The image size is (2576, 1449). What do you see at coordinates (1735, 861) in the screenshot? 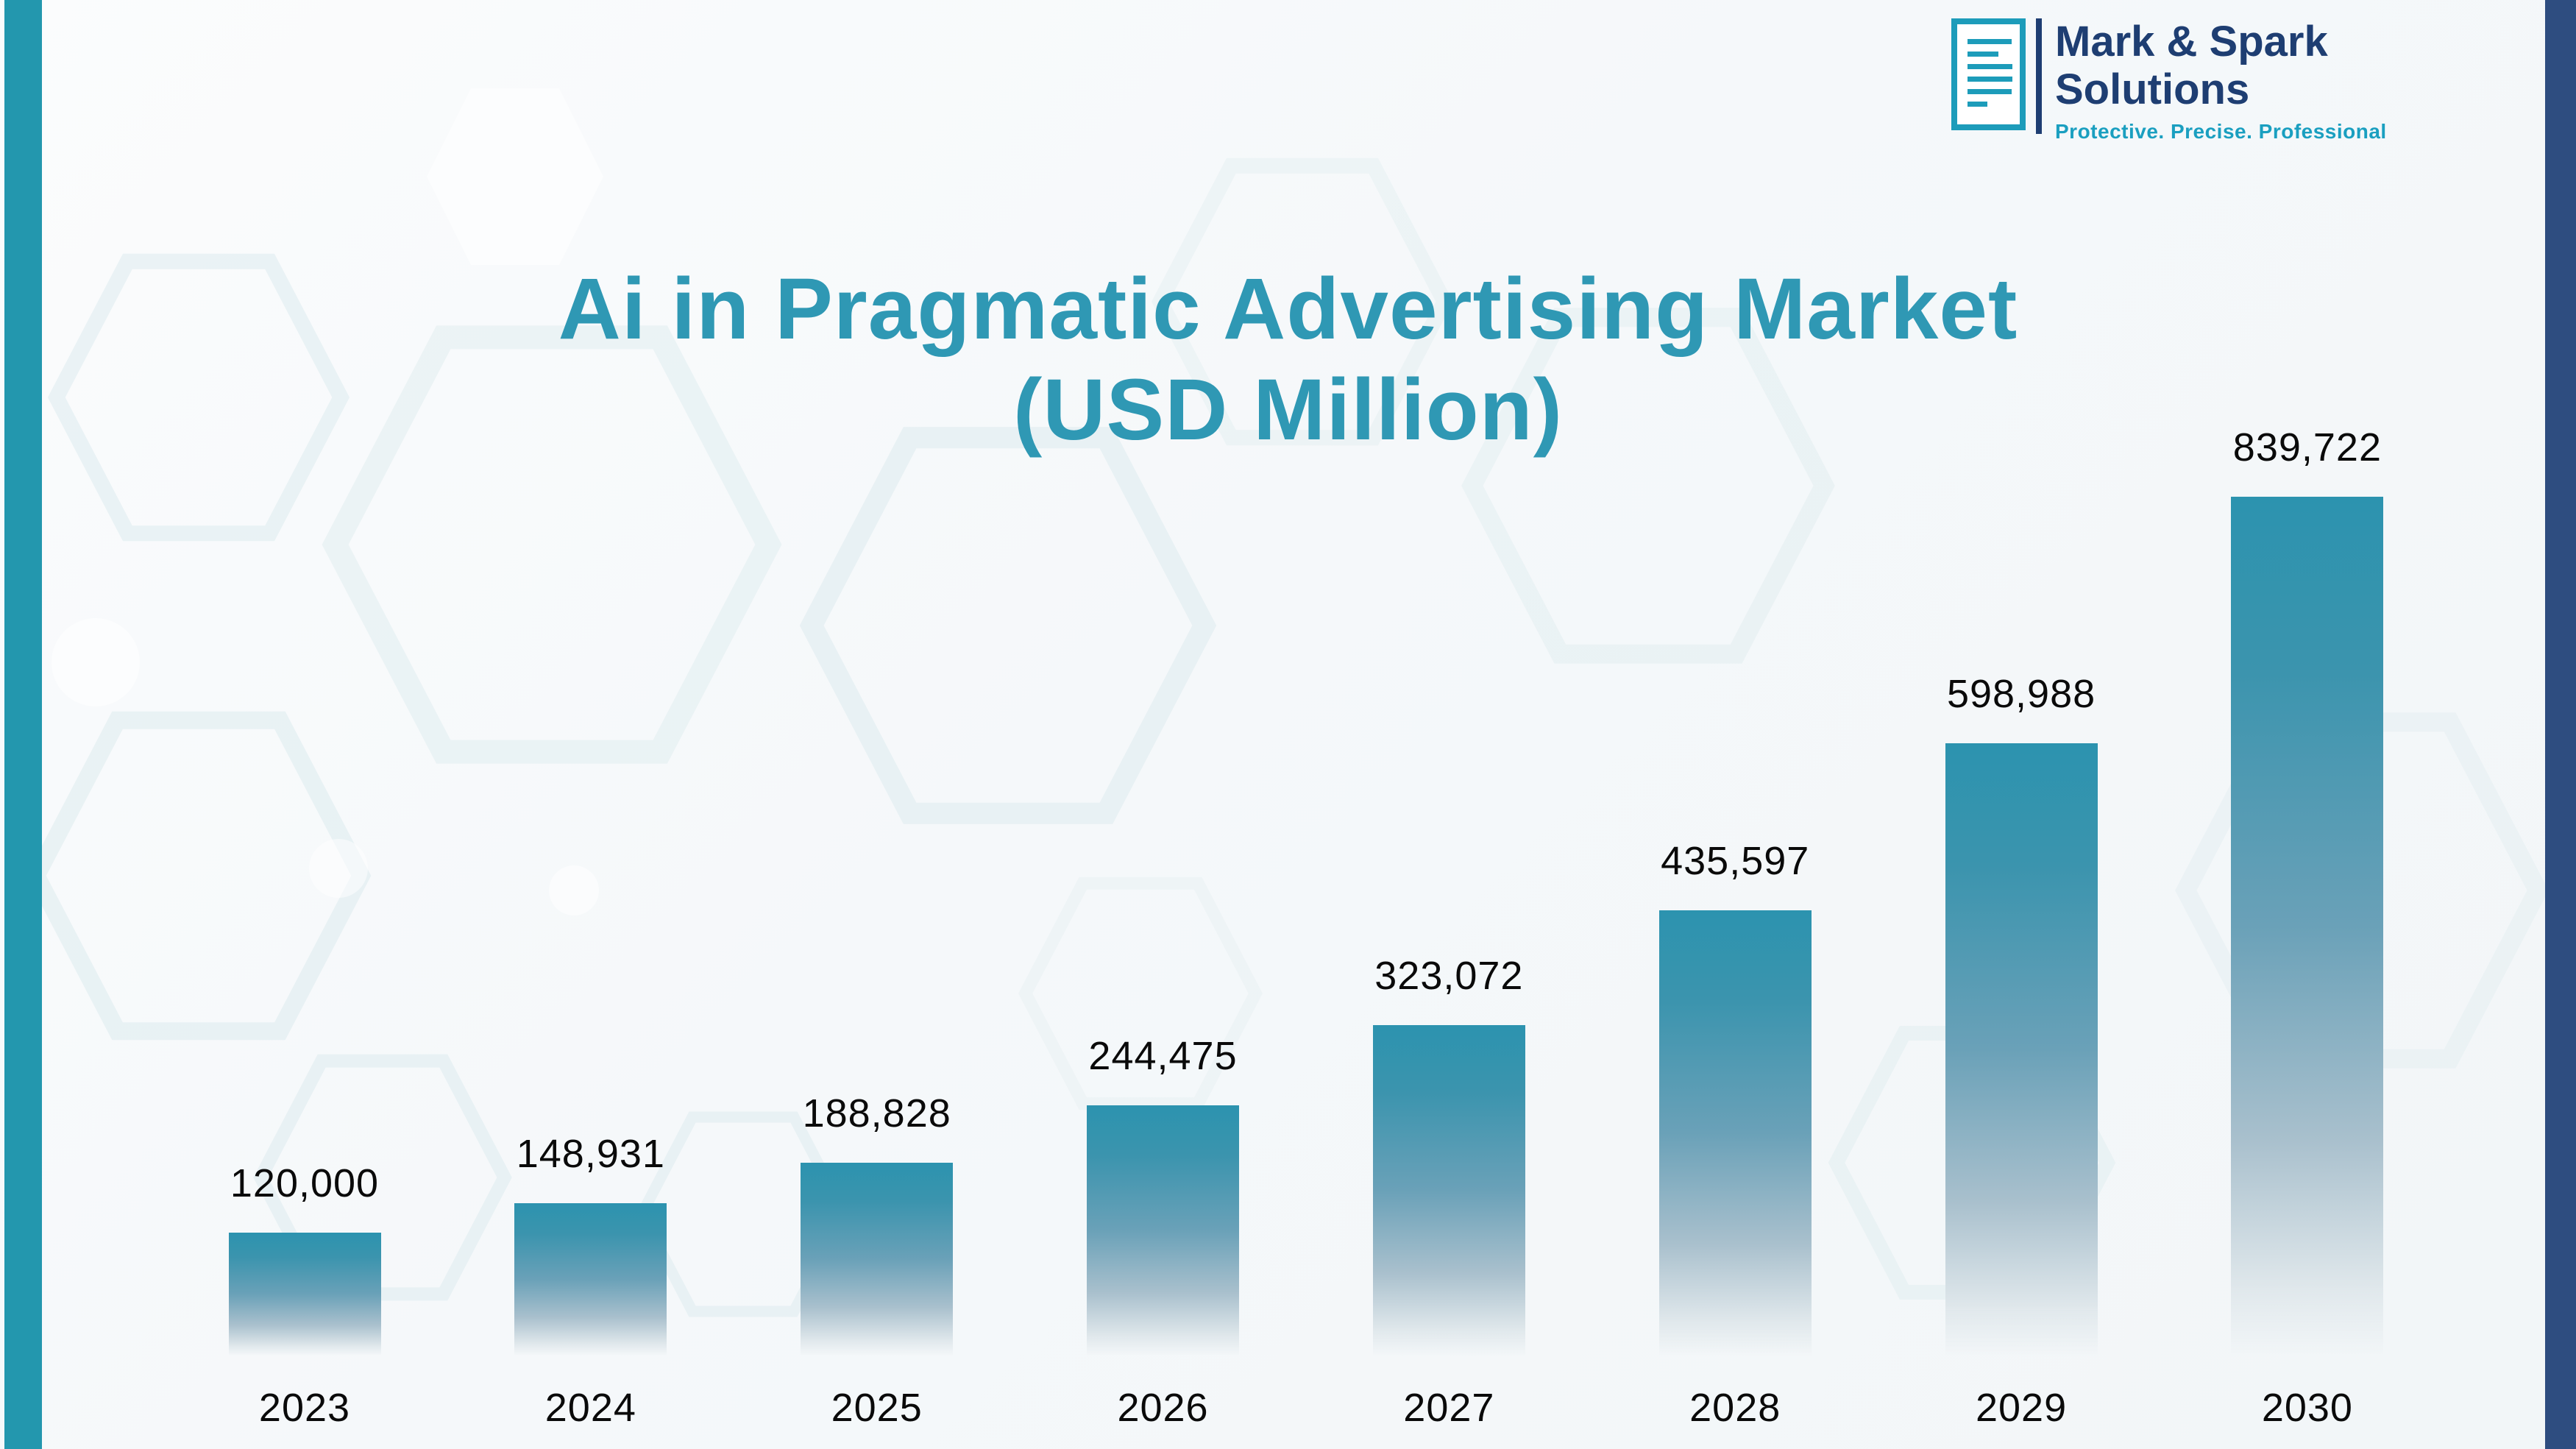
I see `bar-value-label: 435,597` at bounding box center [1735, 861].